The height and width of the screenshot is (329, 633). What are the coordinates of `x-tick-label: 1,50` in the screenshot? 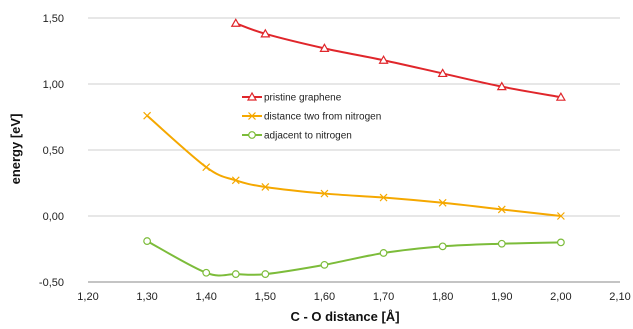 It's located at (265, 297).